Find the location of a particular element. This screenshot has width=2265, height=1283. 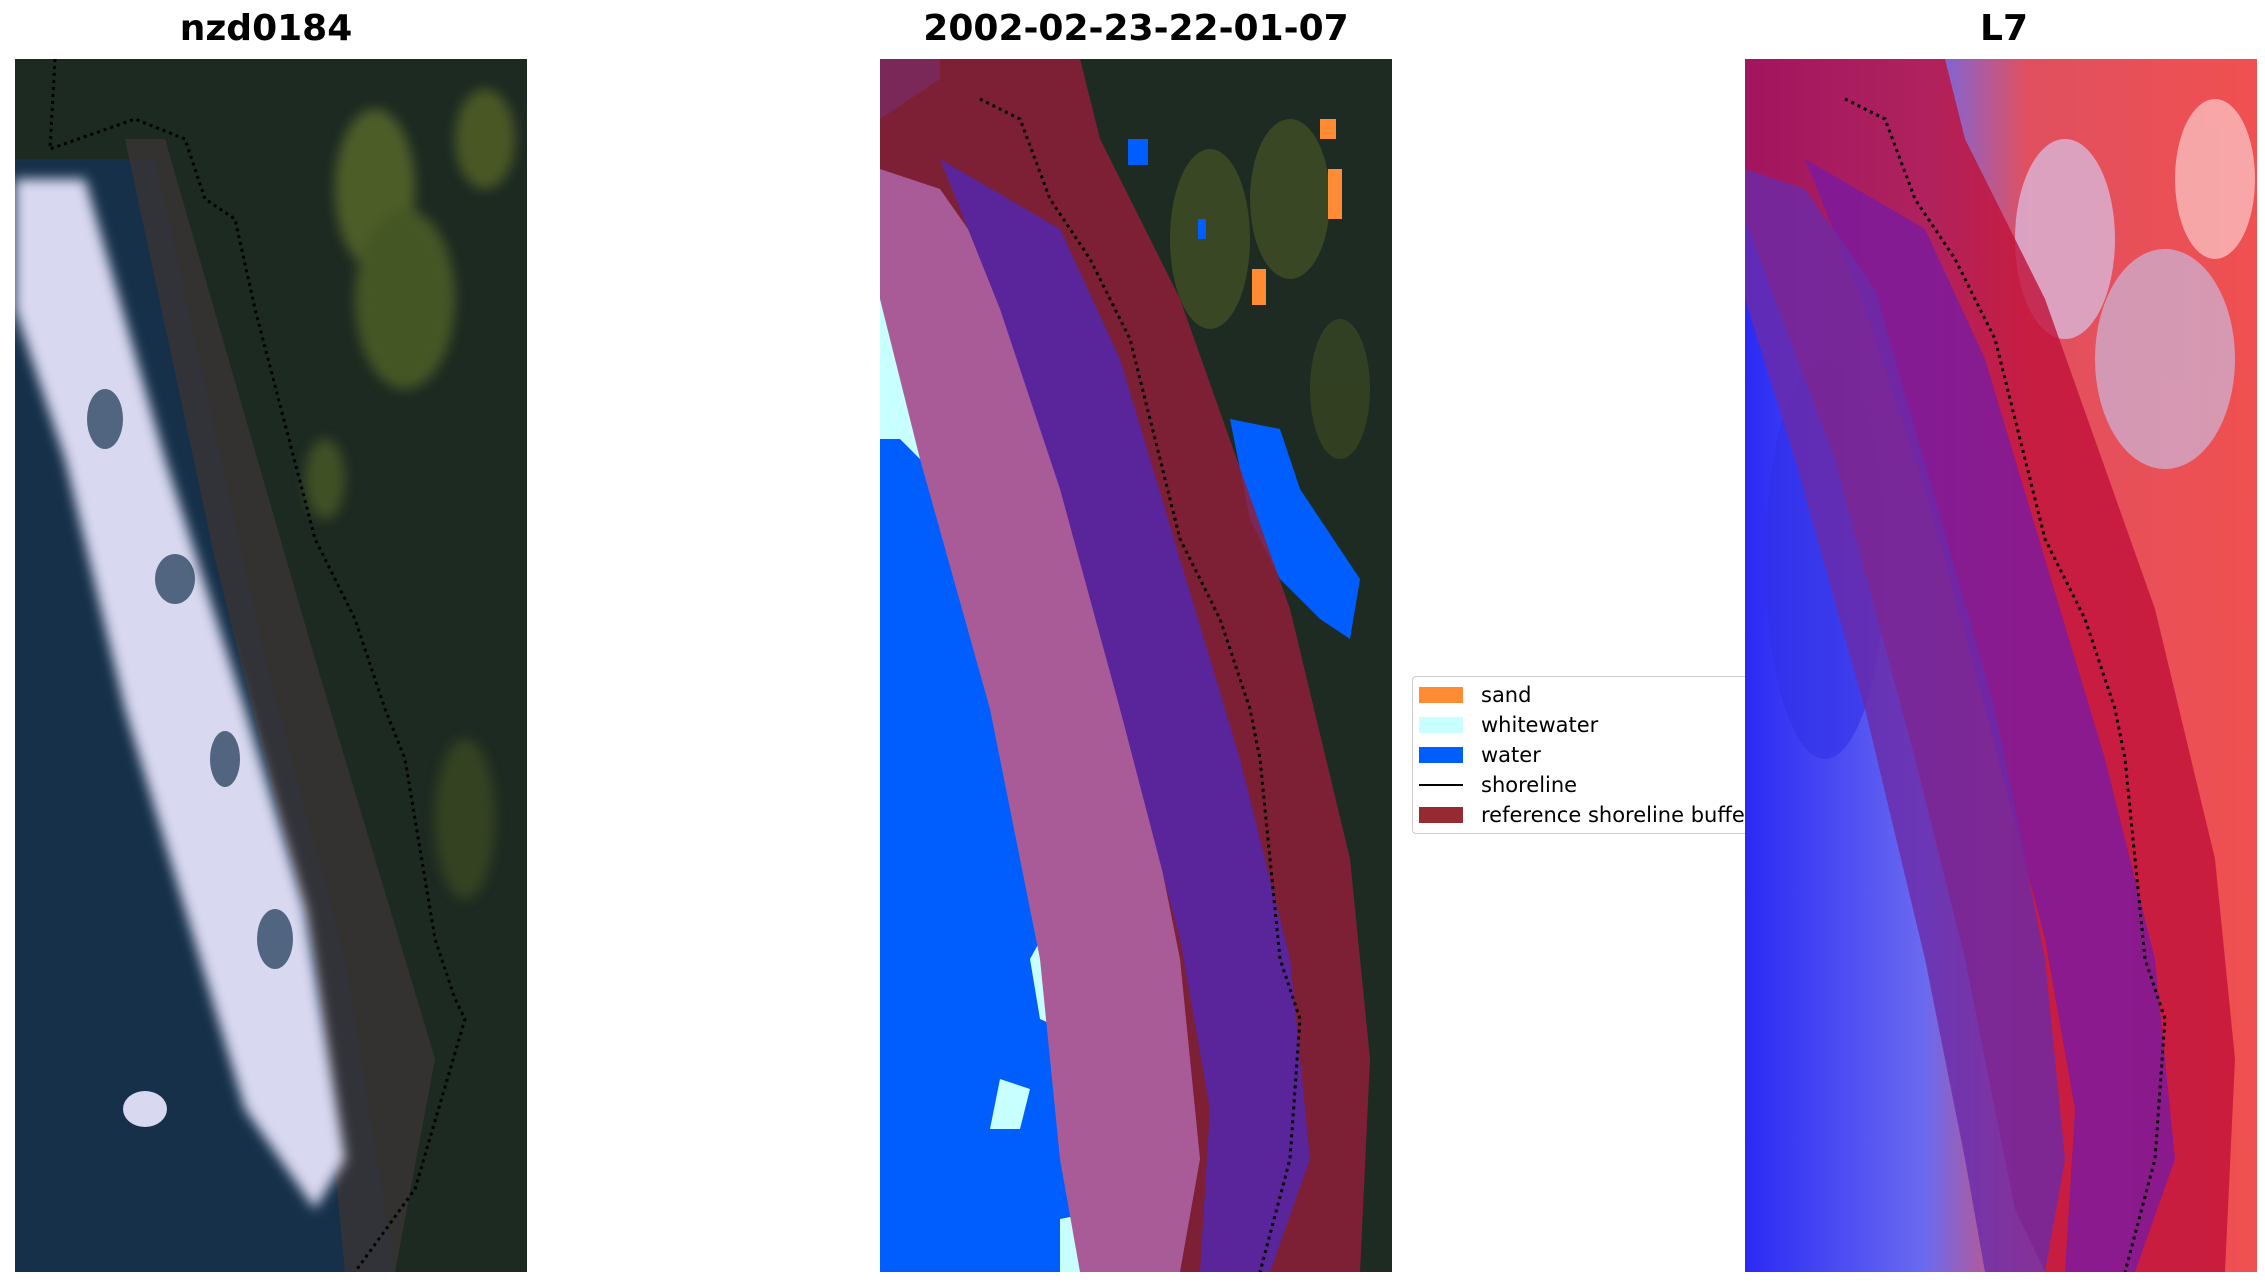

legend-label-whitewater: whitewater is located at coordinates (1540, 725).